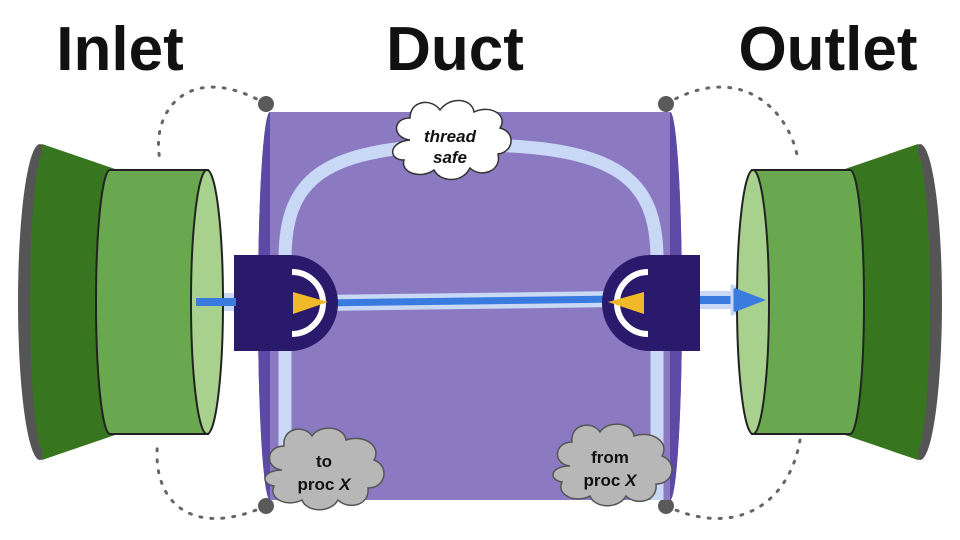 This screenshot has height=540, width=960. I want to click on cloud-thread-safe: thread safe, so click(452, 140).